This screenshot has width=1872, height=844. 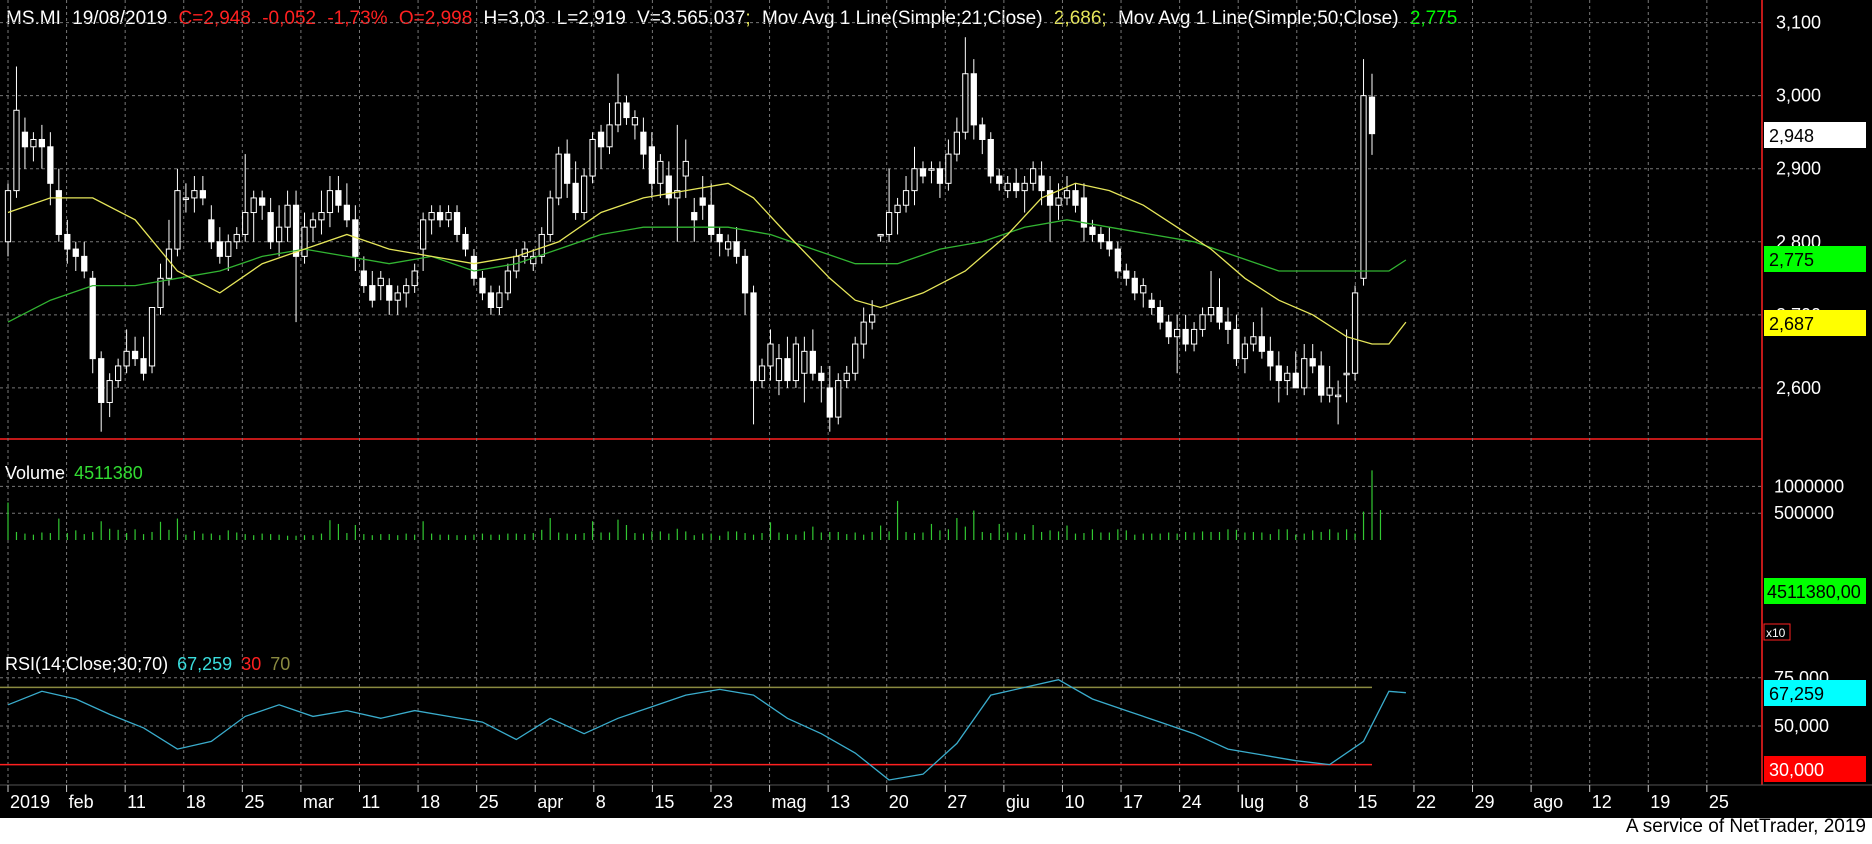 I want to click on svg-text: 2,775, so click(x=1791, y=260).